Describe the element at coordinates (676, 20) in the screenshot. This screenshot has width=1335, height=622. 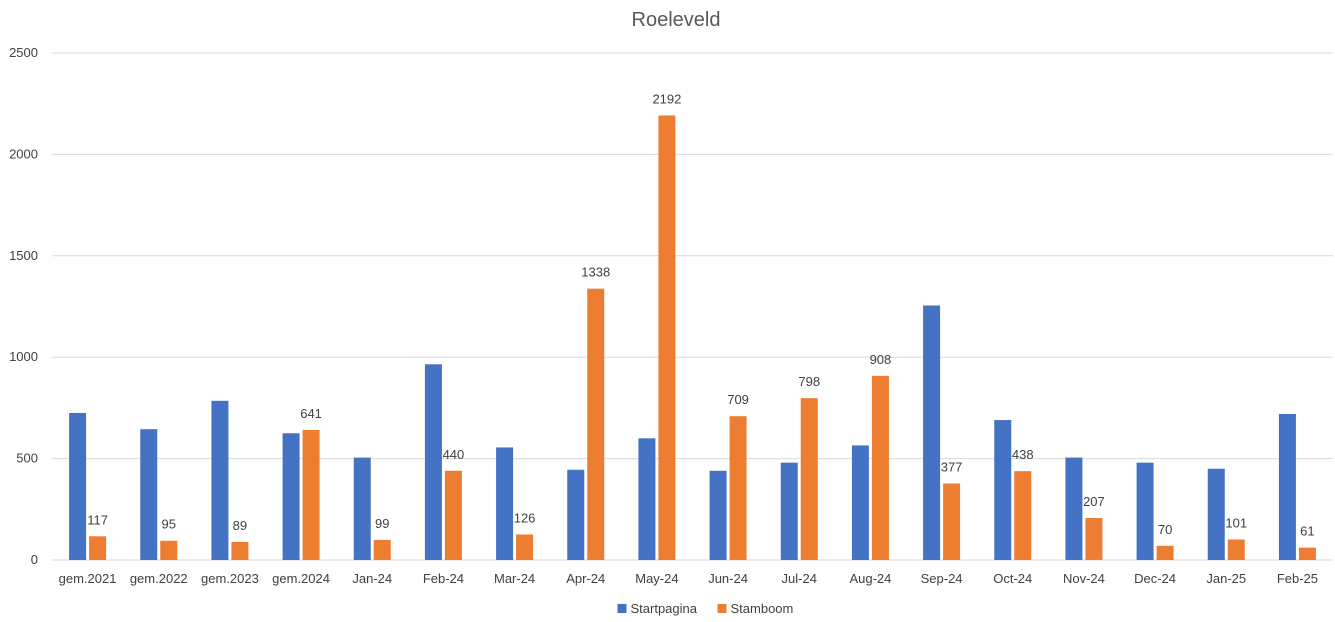
I see `chart-title: Roeleveld` at that location.